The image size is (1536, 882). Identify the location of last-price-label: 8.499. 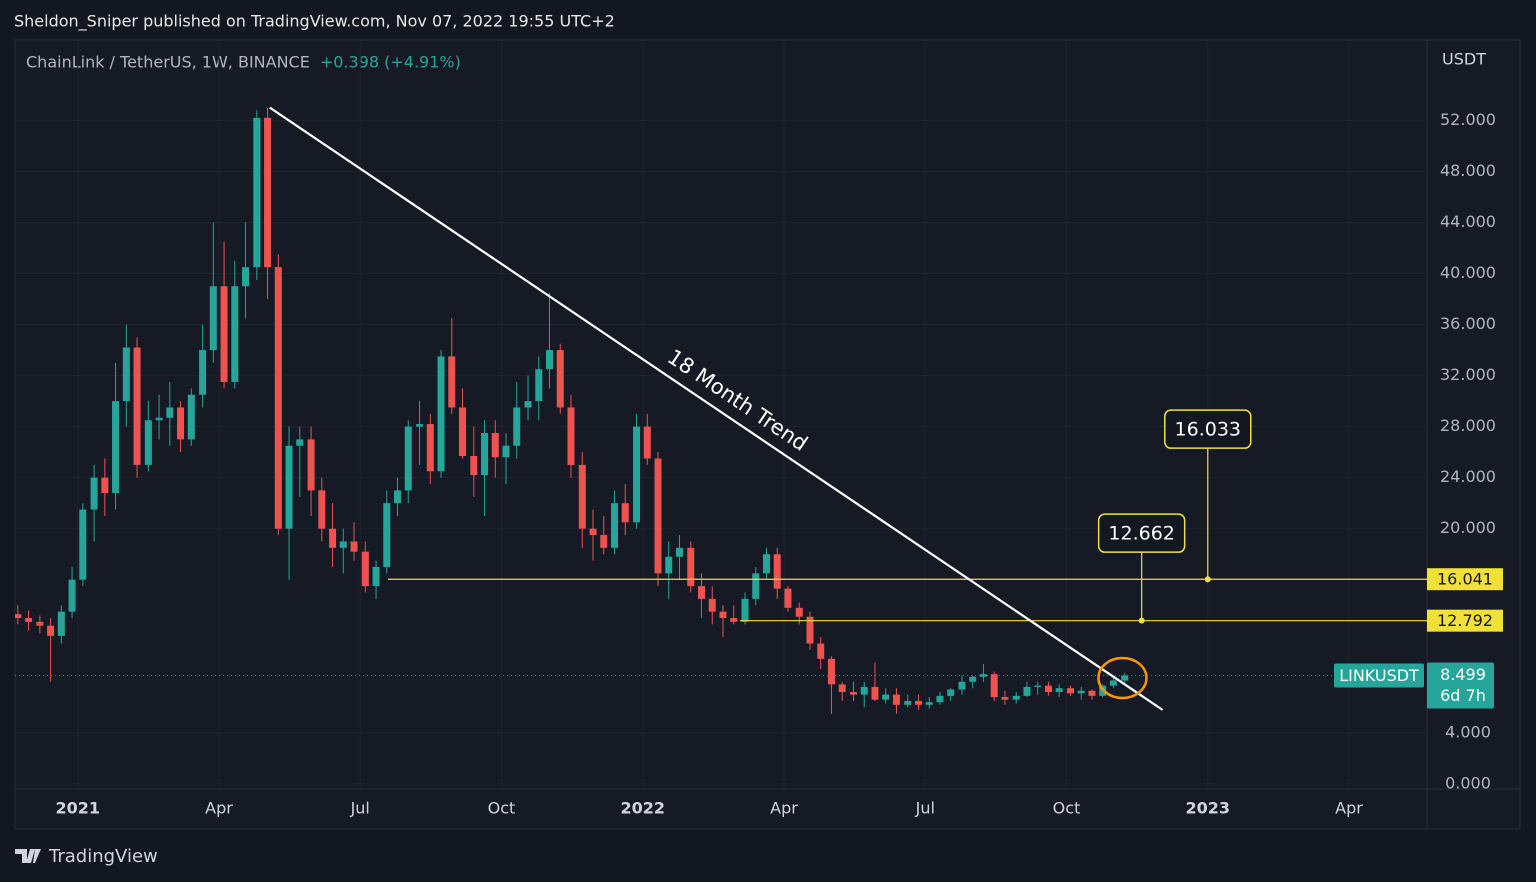
(1463, 674).